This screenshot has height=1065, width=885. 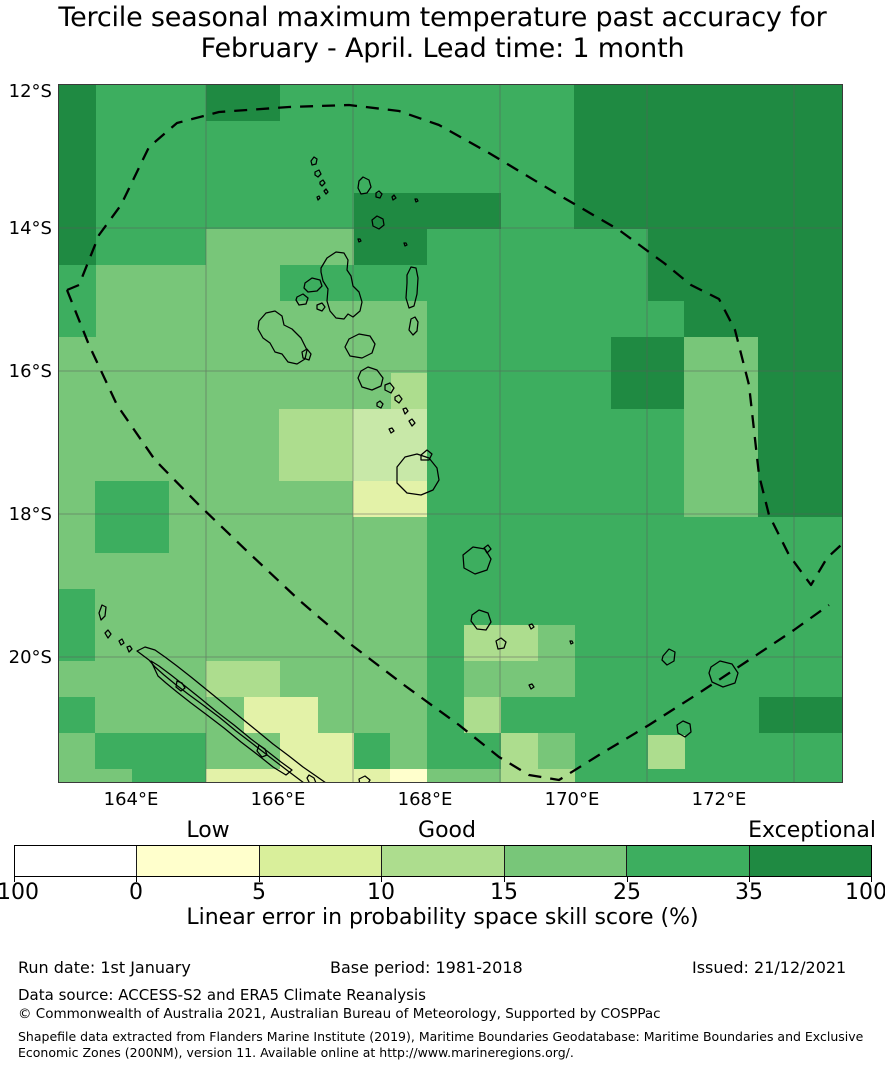 What do you see at coordinates (30, 228) in the screenshot?
I see `y-tick-1: 14°S` at bounding box center [30, 228].